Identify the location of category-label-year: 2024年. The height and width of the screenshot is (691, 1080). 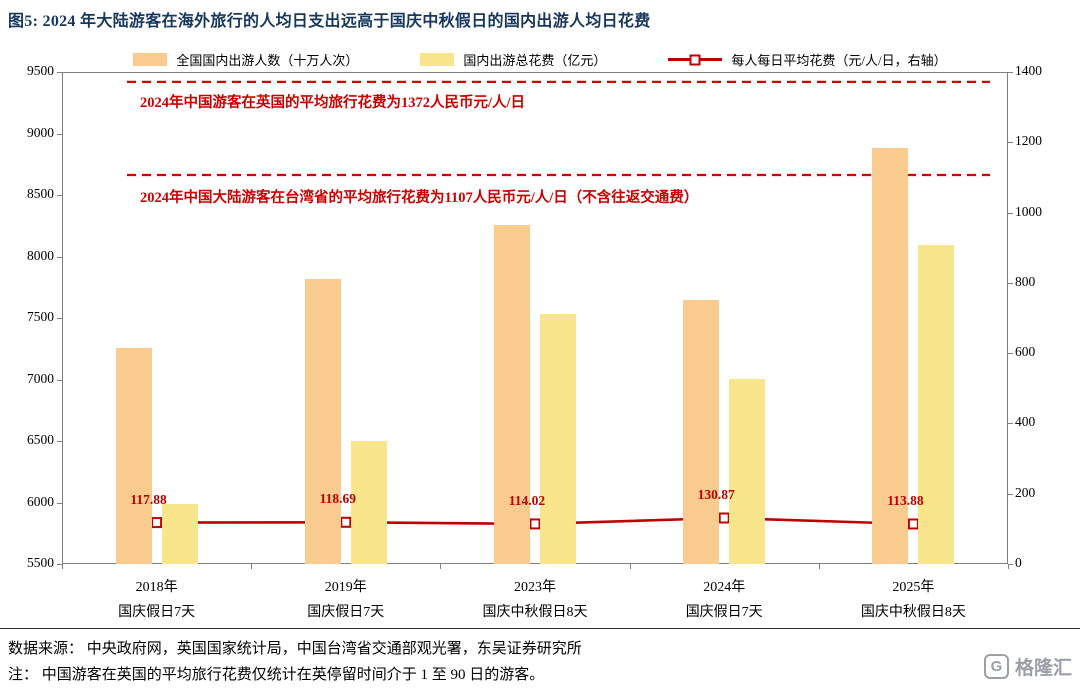
(724, 587).